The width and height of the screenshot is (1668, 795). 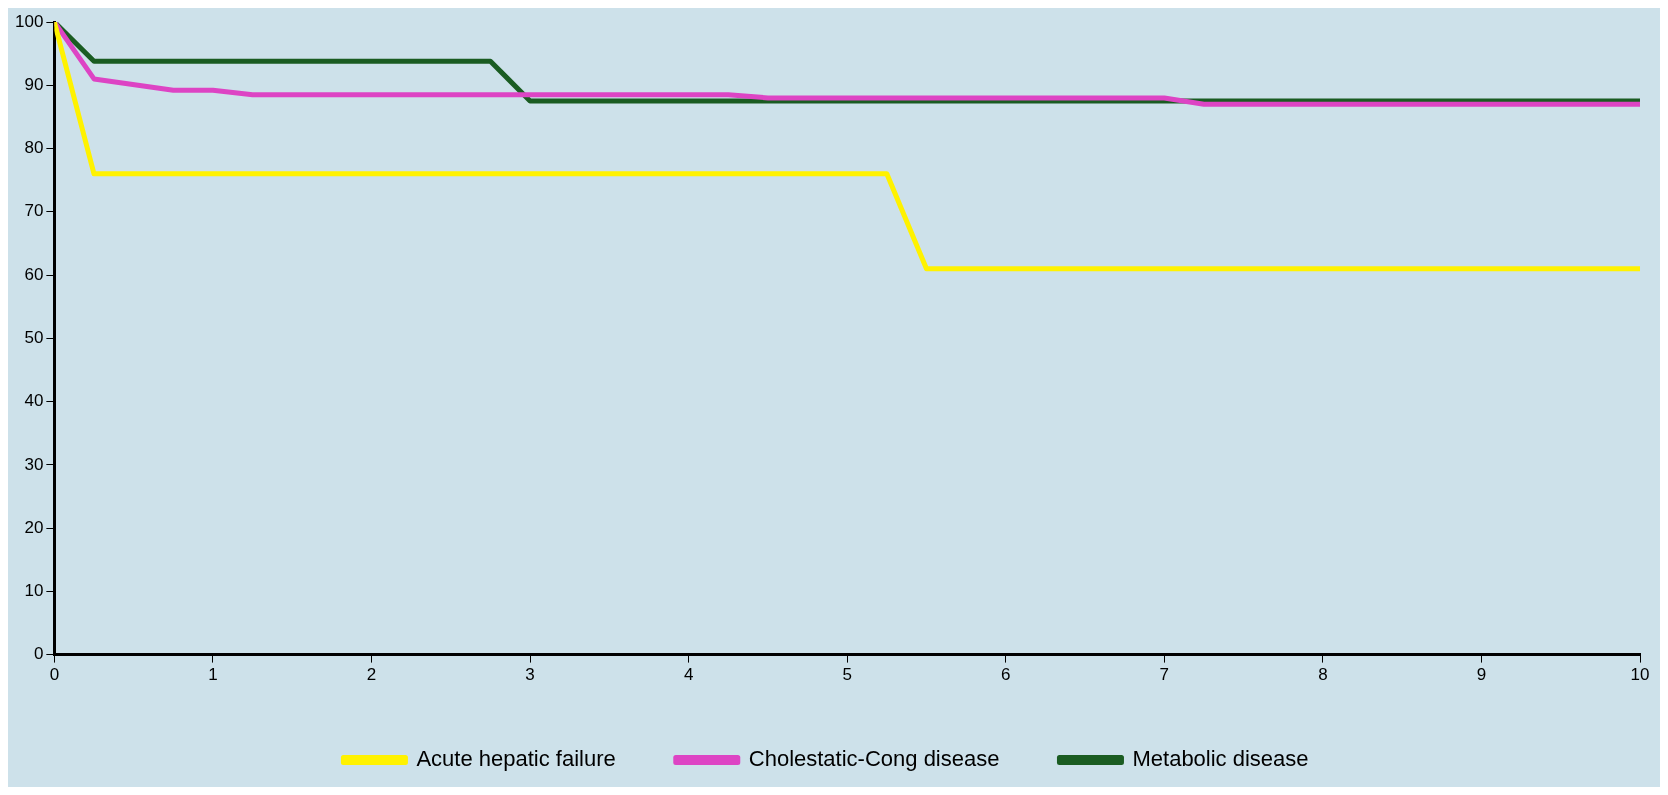 What do you see at coordinates (29, 21) in the screenshot?
I see `y-tick-label: 100` at bounding box center [29, 21].